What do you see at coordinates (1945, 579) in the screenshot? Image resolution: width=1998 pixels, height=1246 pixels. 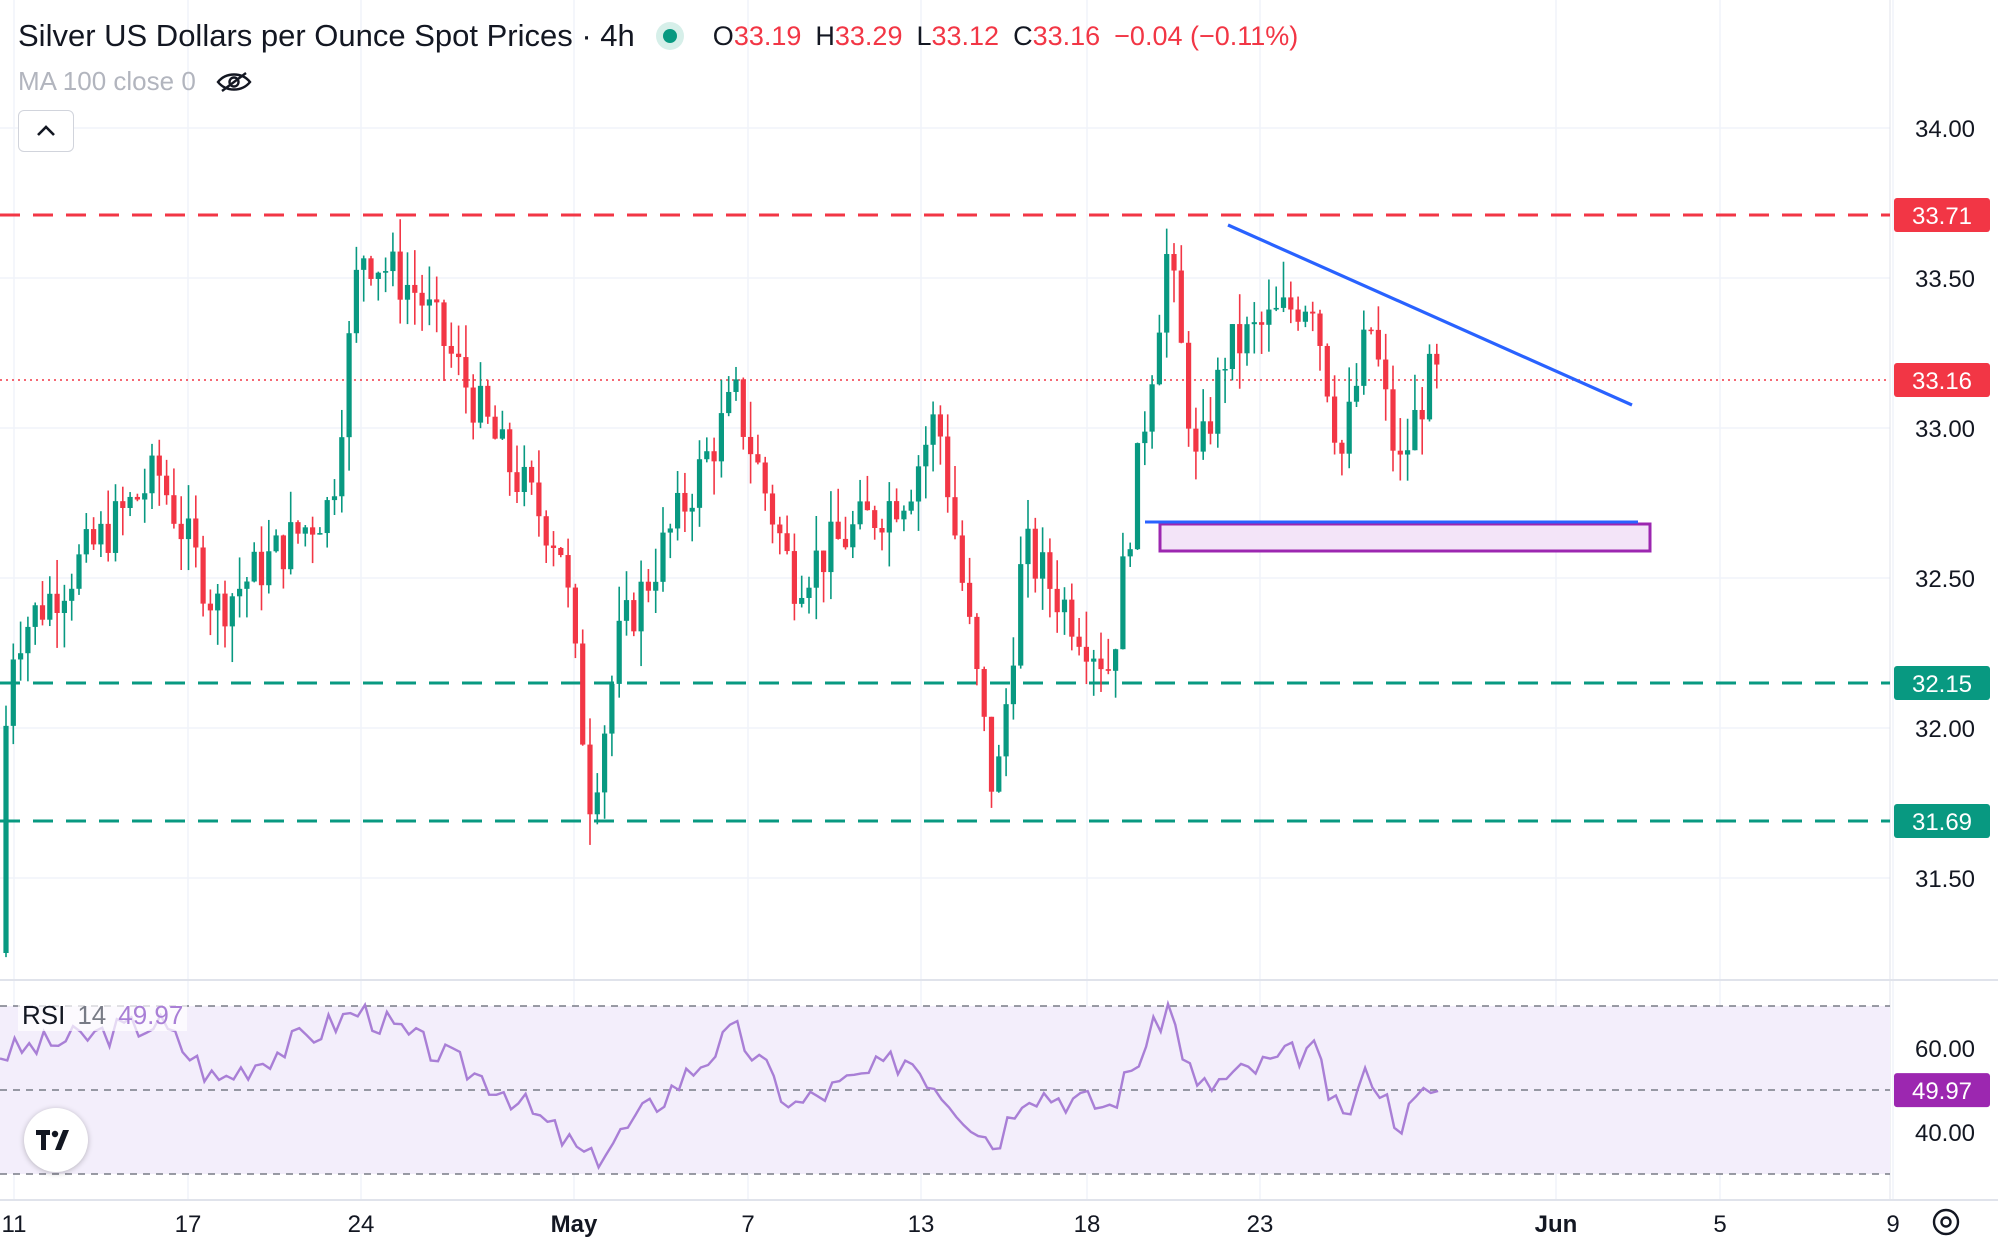 I see `y-tick-label: 32.50` at bounding box center [1945, 579].